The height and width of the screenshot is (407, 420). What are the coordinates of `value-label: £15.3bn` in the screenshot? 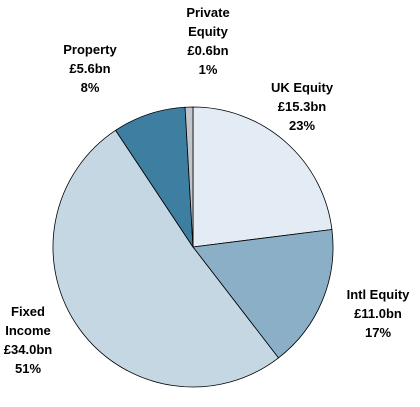 It's located at (302, 106).